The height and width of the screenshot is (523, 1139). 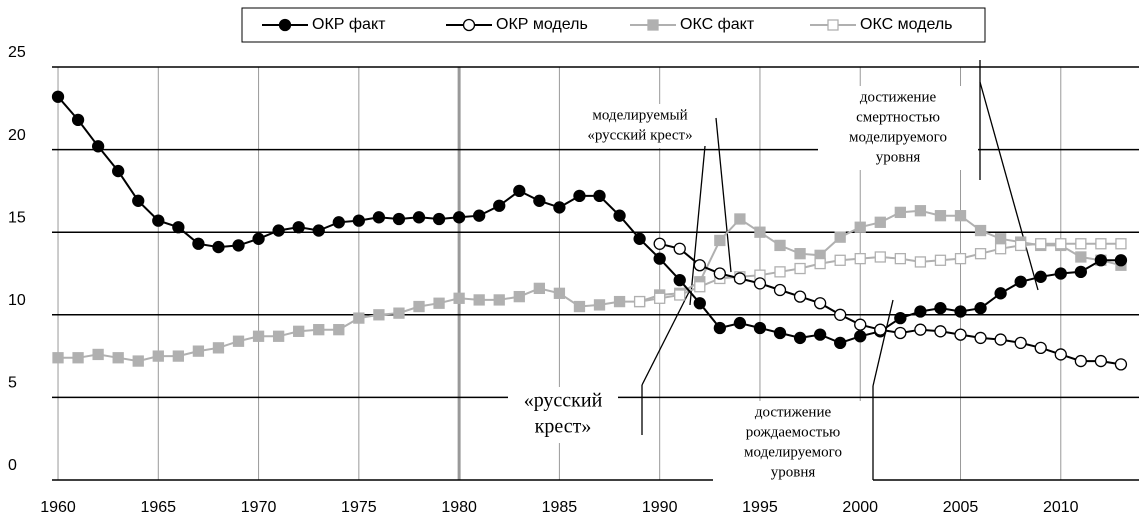 I want to click on y-tick-label: 0, so click(x=12, y=465).